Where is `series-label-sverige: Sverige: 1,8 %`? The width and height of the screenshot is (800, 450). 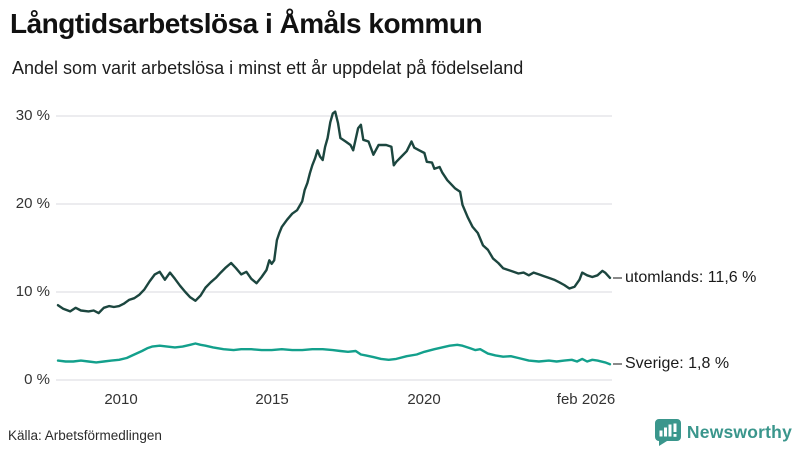 series-label-sverige: Sverige: 1,8 % is located at coordinates (671, 364).